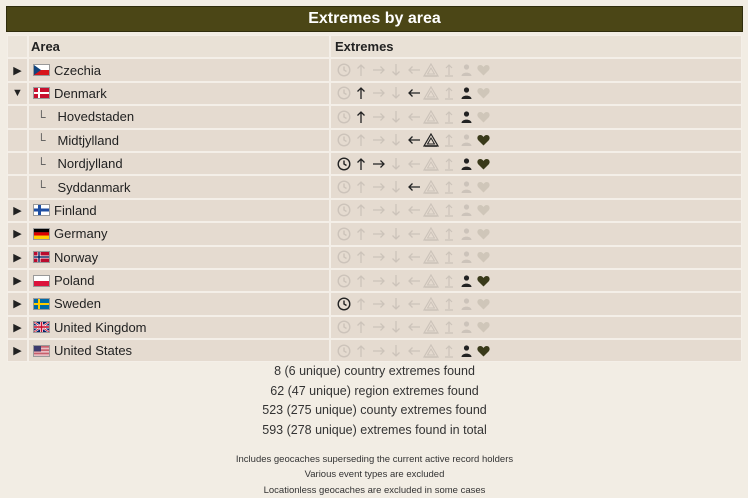 This screenshot has height=498, width=748. What do you see at coordinates (179, 234) in the screenshot?
I see `area-cell: Germany` at bounding box center [179, 234].